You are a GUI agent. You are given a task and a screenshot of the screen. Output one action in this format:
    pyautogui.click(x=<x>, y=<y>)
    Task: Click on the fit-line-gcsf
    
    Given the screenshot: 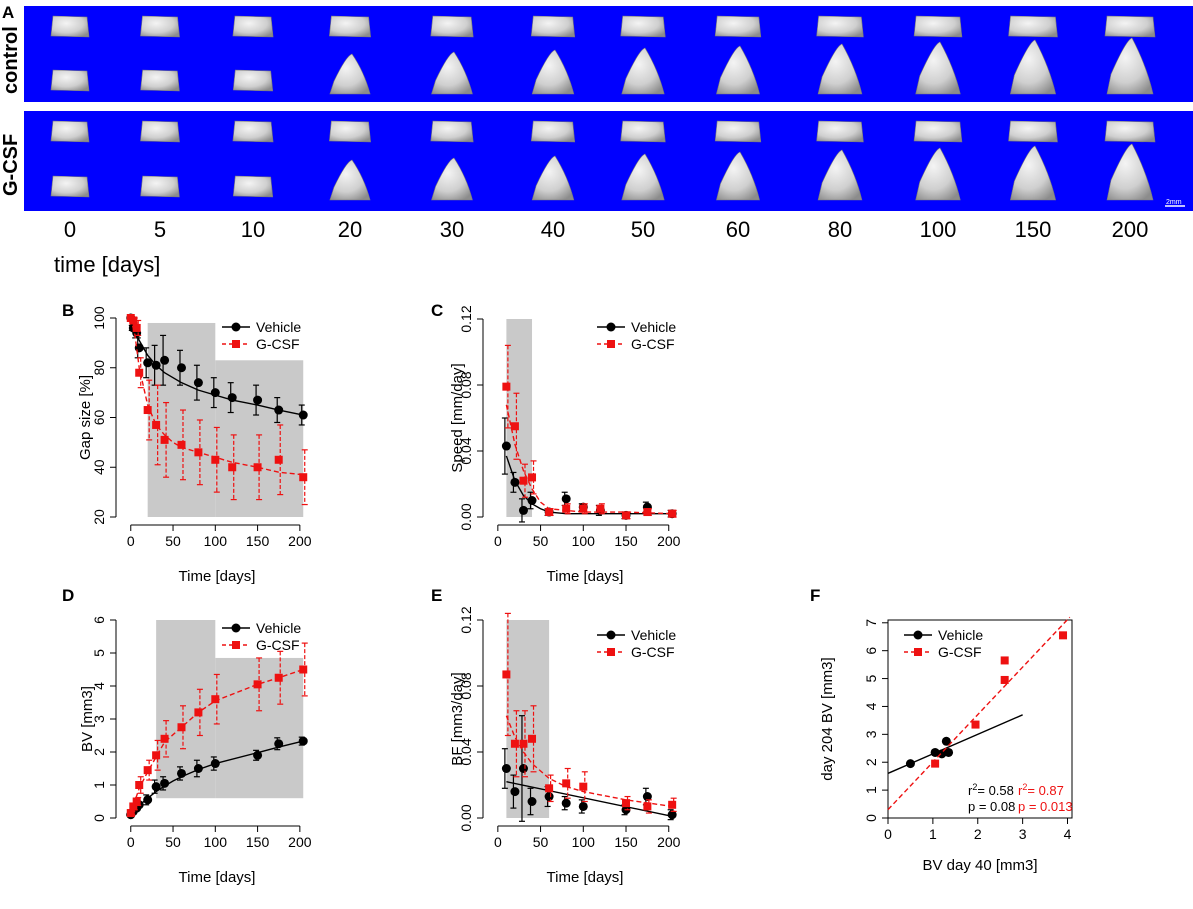 What is the action you would take?
    pyautogui.click(x=589, y=459)
    